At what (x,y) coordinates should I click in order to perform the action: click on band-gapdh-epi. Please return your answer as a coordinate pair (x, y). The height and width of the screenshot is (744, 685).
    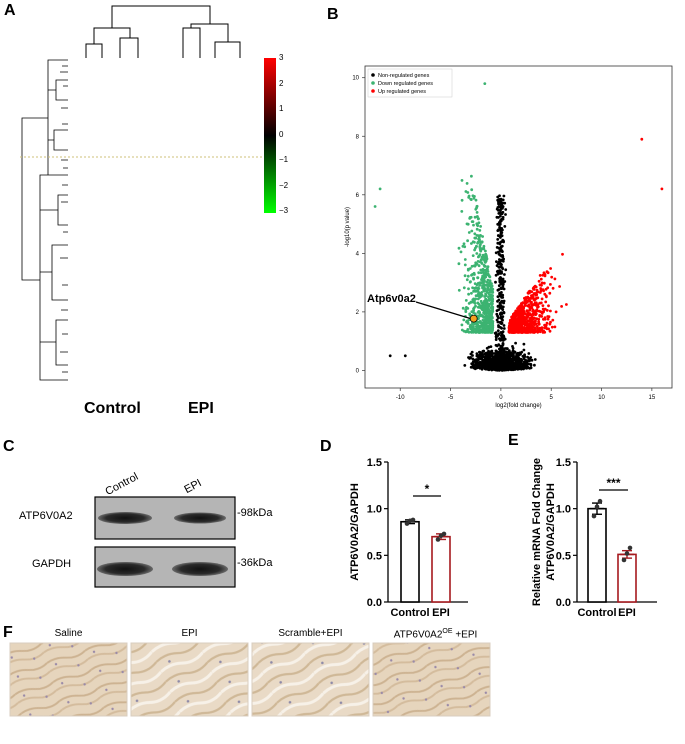
    Looking at the image, I should click on (200, 569).